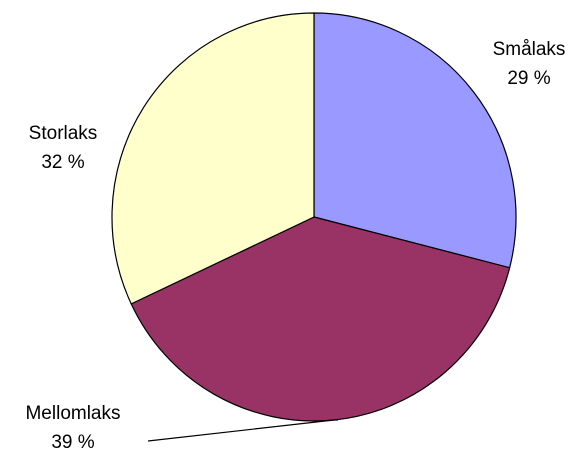 This screenshot has height=453, width=581. Describe the element at coordinates (63, 133) in the screenshot. I see `slice-label-storlaks-name: Storlaks` at that location.